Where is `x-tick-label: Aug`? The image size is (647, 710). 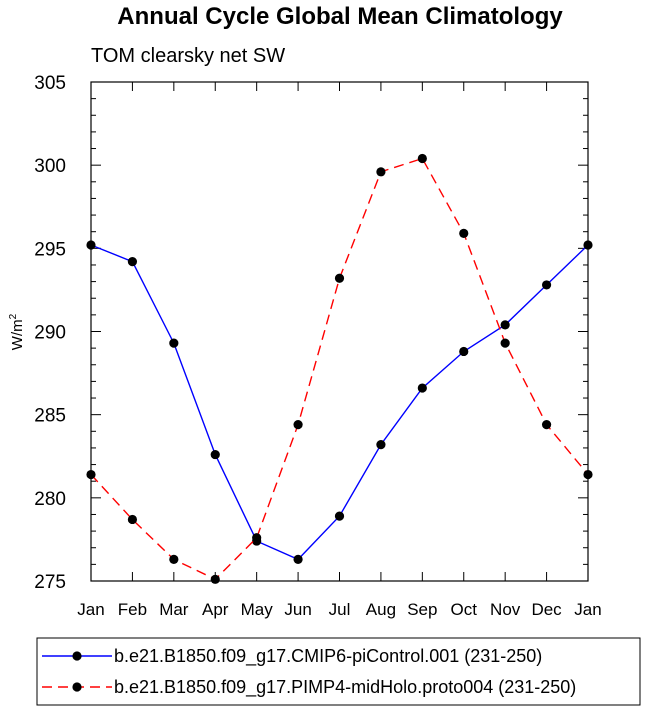
x-tick-label: Aug is located at coordinates (381, 609).